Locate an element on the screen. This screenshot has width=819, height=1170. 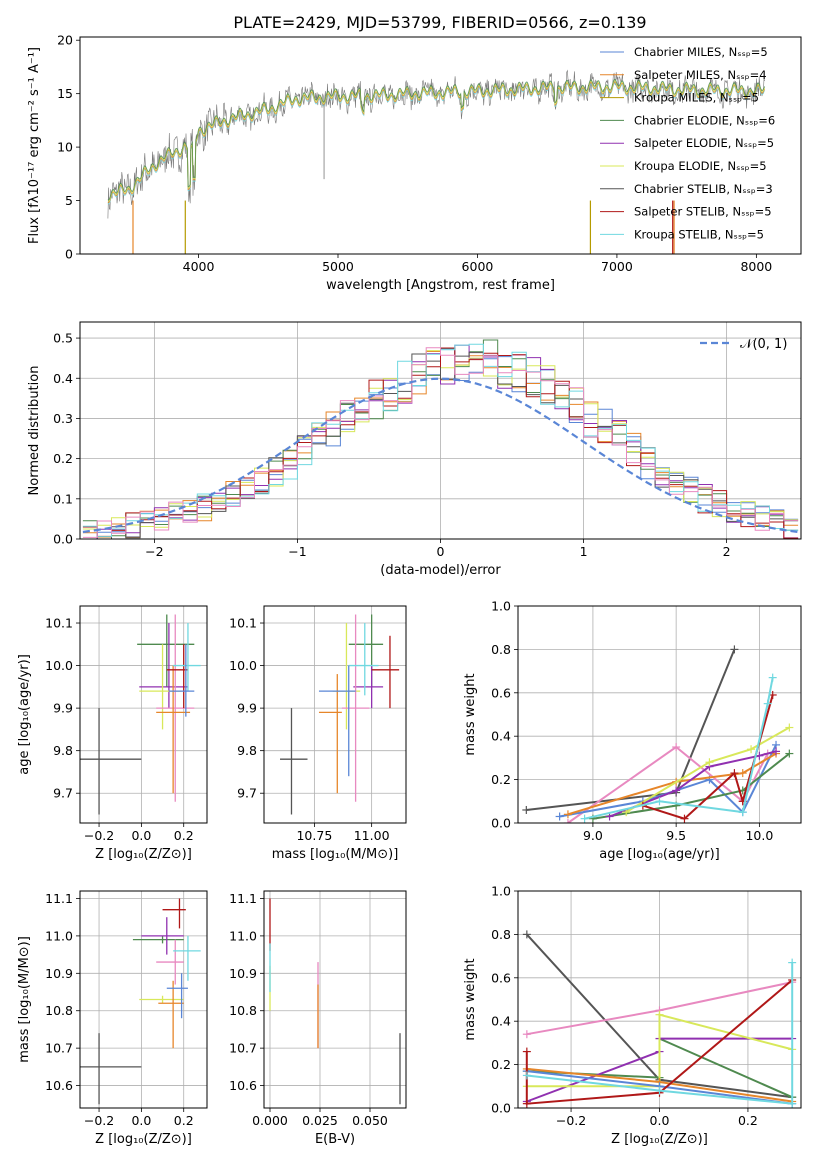
y-tick-label: 0.1 is located at coordinates (63, 498).